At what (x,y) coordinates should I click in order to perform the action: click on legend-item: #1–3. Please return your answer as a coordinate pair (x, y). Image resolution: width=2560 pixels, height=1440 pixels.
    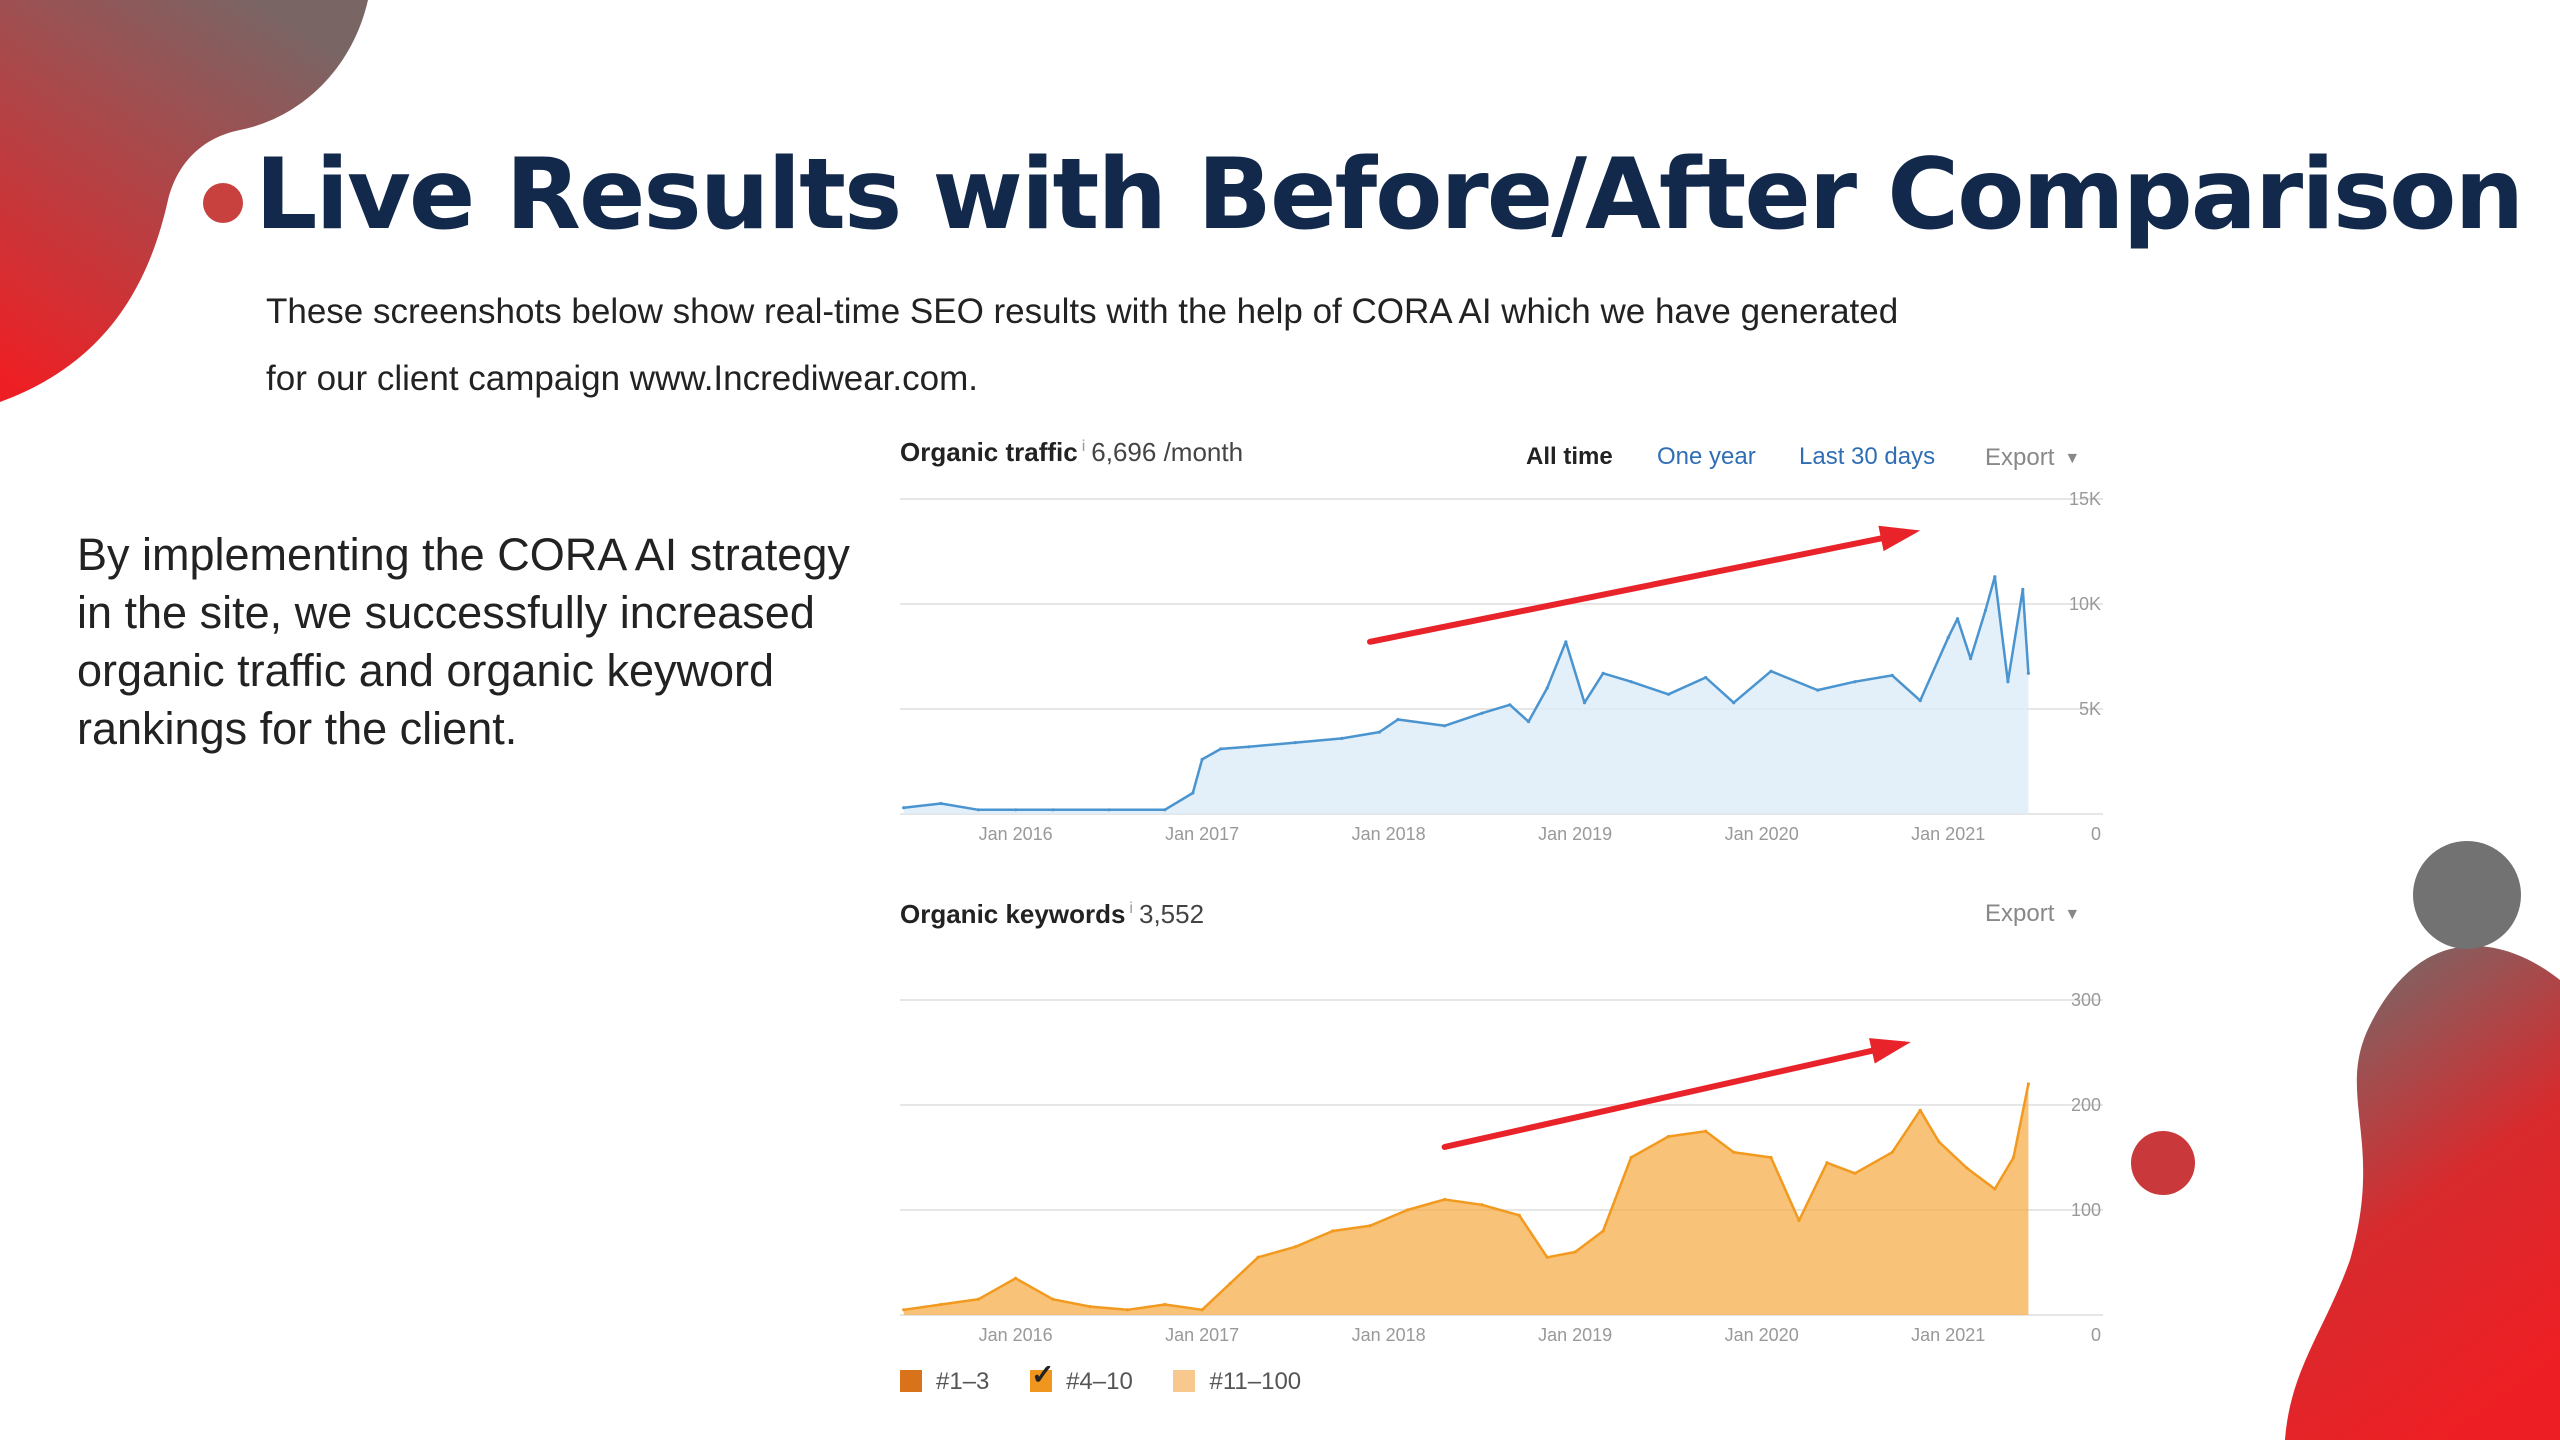
    Looking at the image, I should click on (944, 1382).